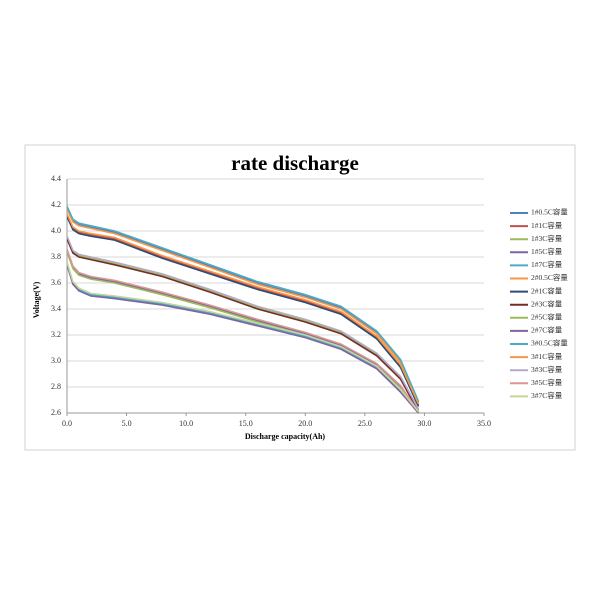 Image resolution: width=600 pixels, height=600 pixels. Describe the element at coordinates (56, 308) in the screenshot. I see `y-tick-label: 3.4` at that location.